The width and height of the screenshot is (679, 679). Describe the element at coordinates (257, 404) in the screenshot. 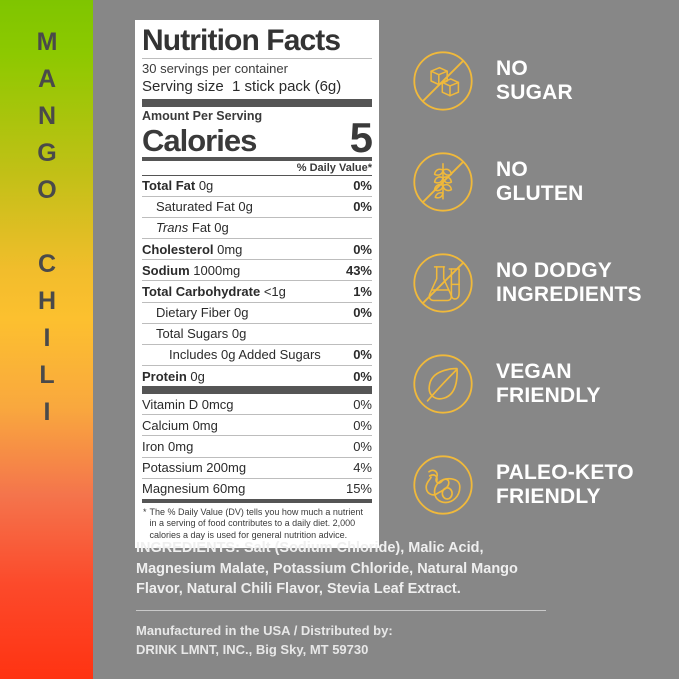

I see `micronutrient-row: Vitamin D 0mcg 0%` at that location.